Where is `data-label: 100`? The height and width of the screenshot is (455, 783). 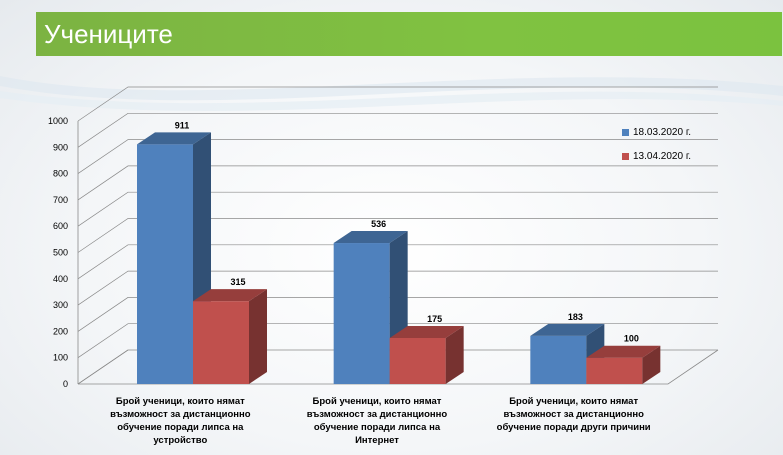 data-label: 100 is located at coordinates (631, 339).